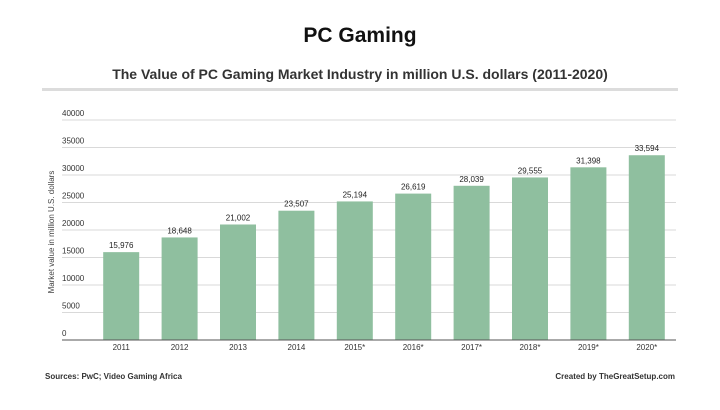  I want to click on bar-2017-est, so click(471, 262).